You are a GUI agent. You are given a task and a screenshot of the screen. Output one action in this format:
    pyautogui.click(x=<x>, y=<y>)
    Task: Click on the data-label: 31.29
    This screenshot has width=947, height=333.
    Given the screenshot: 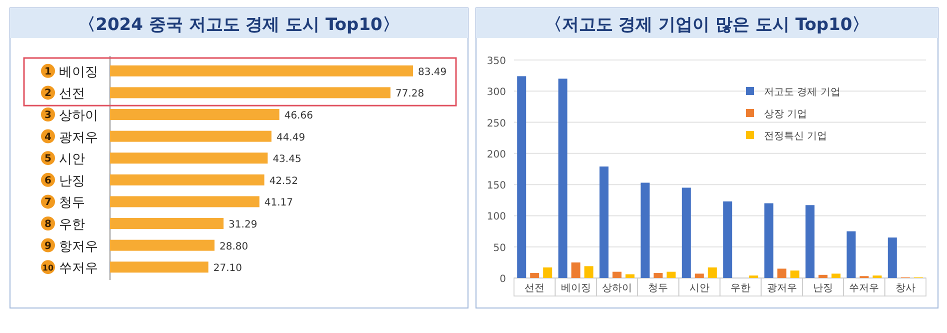 What is the action you would take?
    pyautogui.click(x=243, y=225)
    